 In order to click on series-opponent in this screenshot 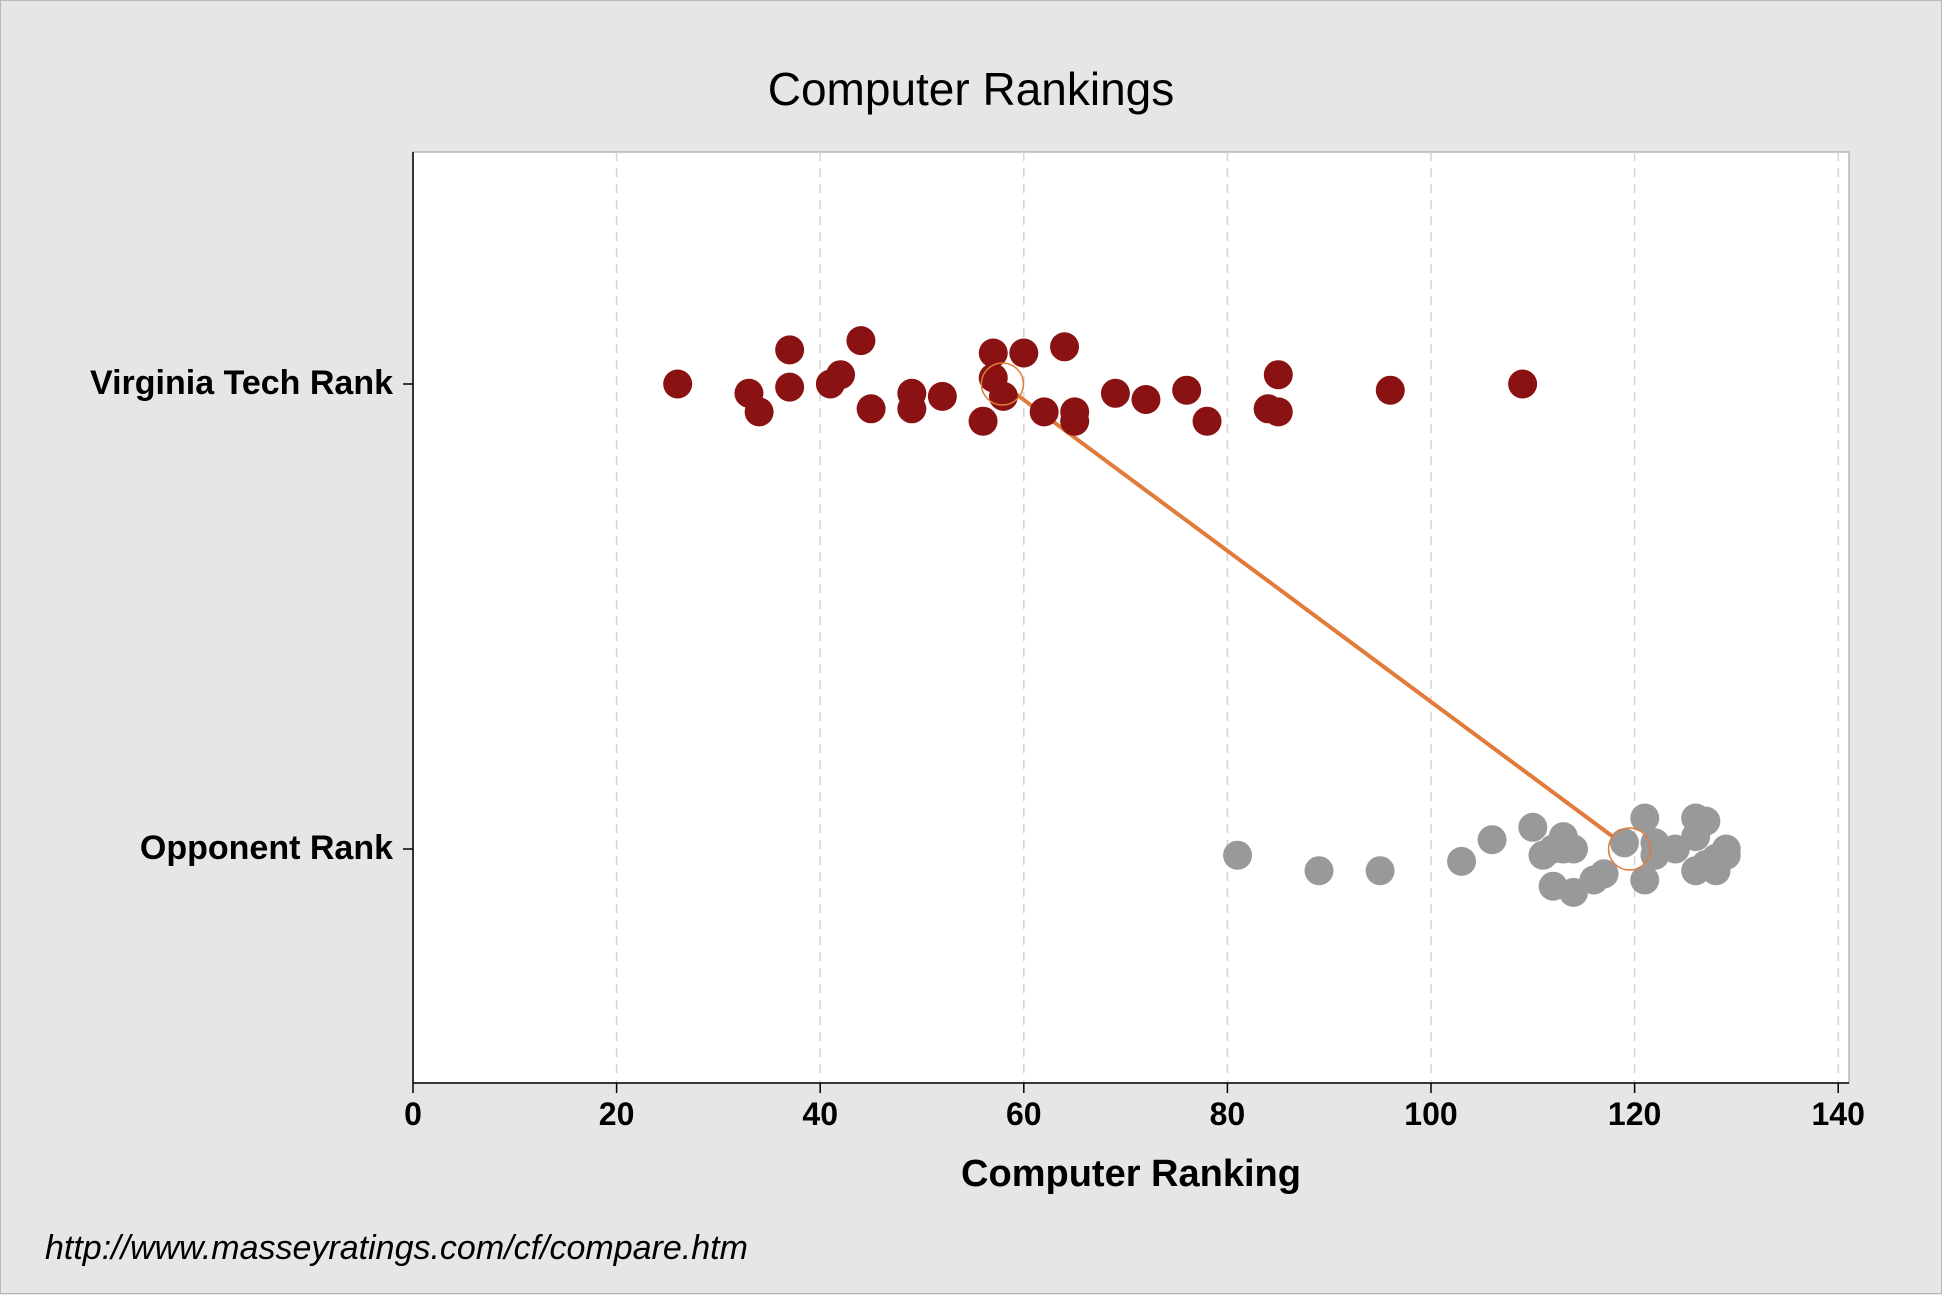, I will do `click(1482, 855)`.